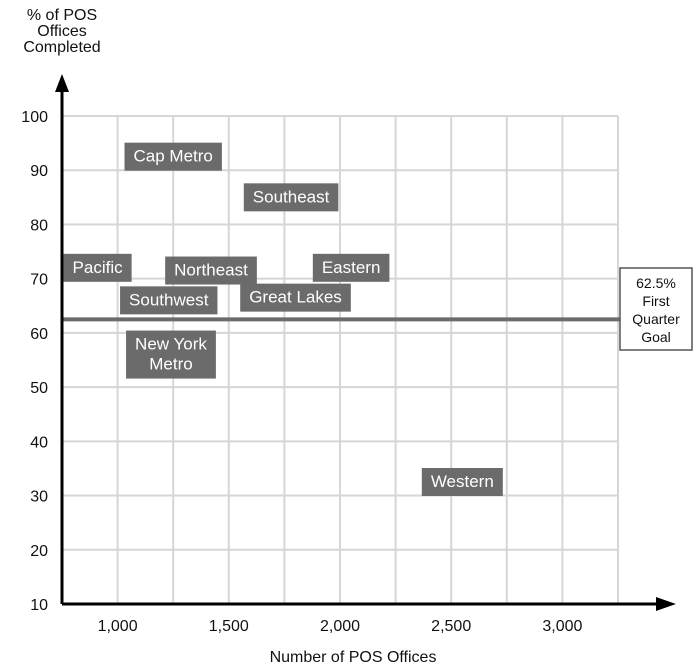  Describe the element at coordinates (39, 442) in the screenshot. I see `y-tick-label: 40` at that location.